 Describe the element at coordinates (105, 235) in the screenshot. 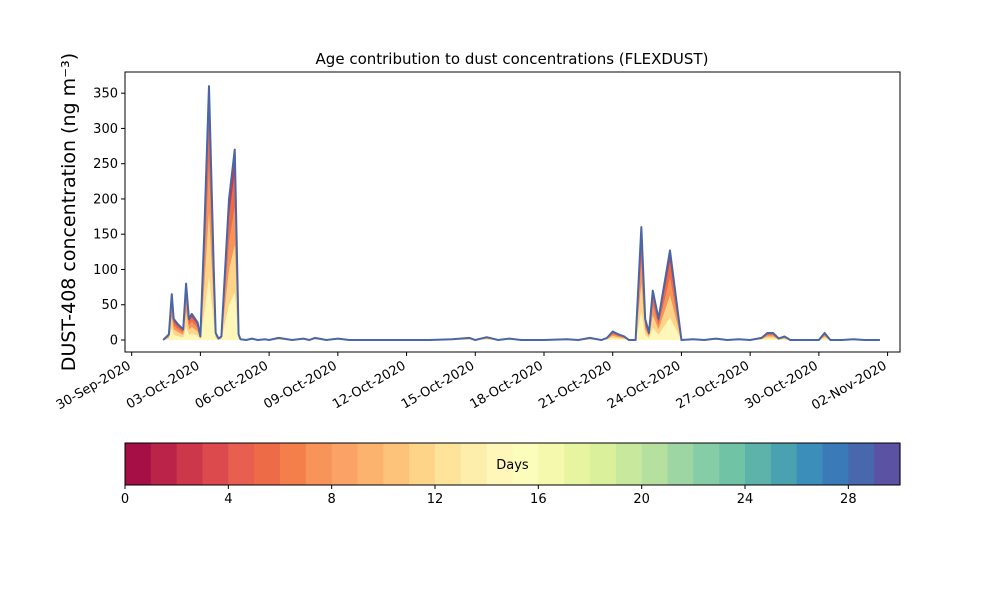

I see `y-tick-label: 150` at that location.